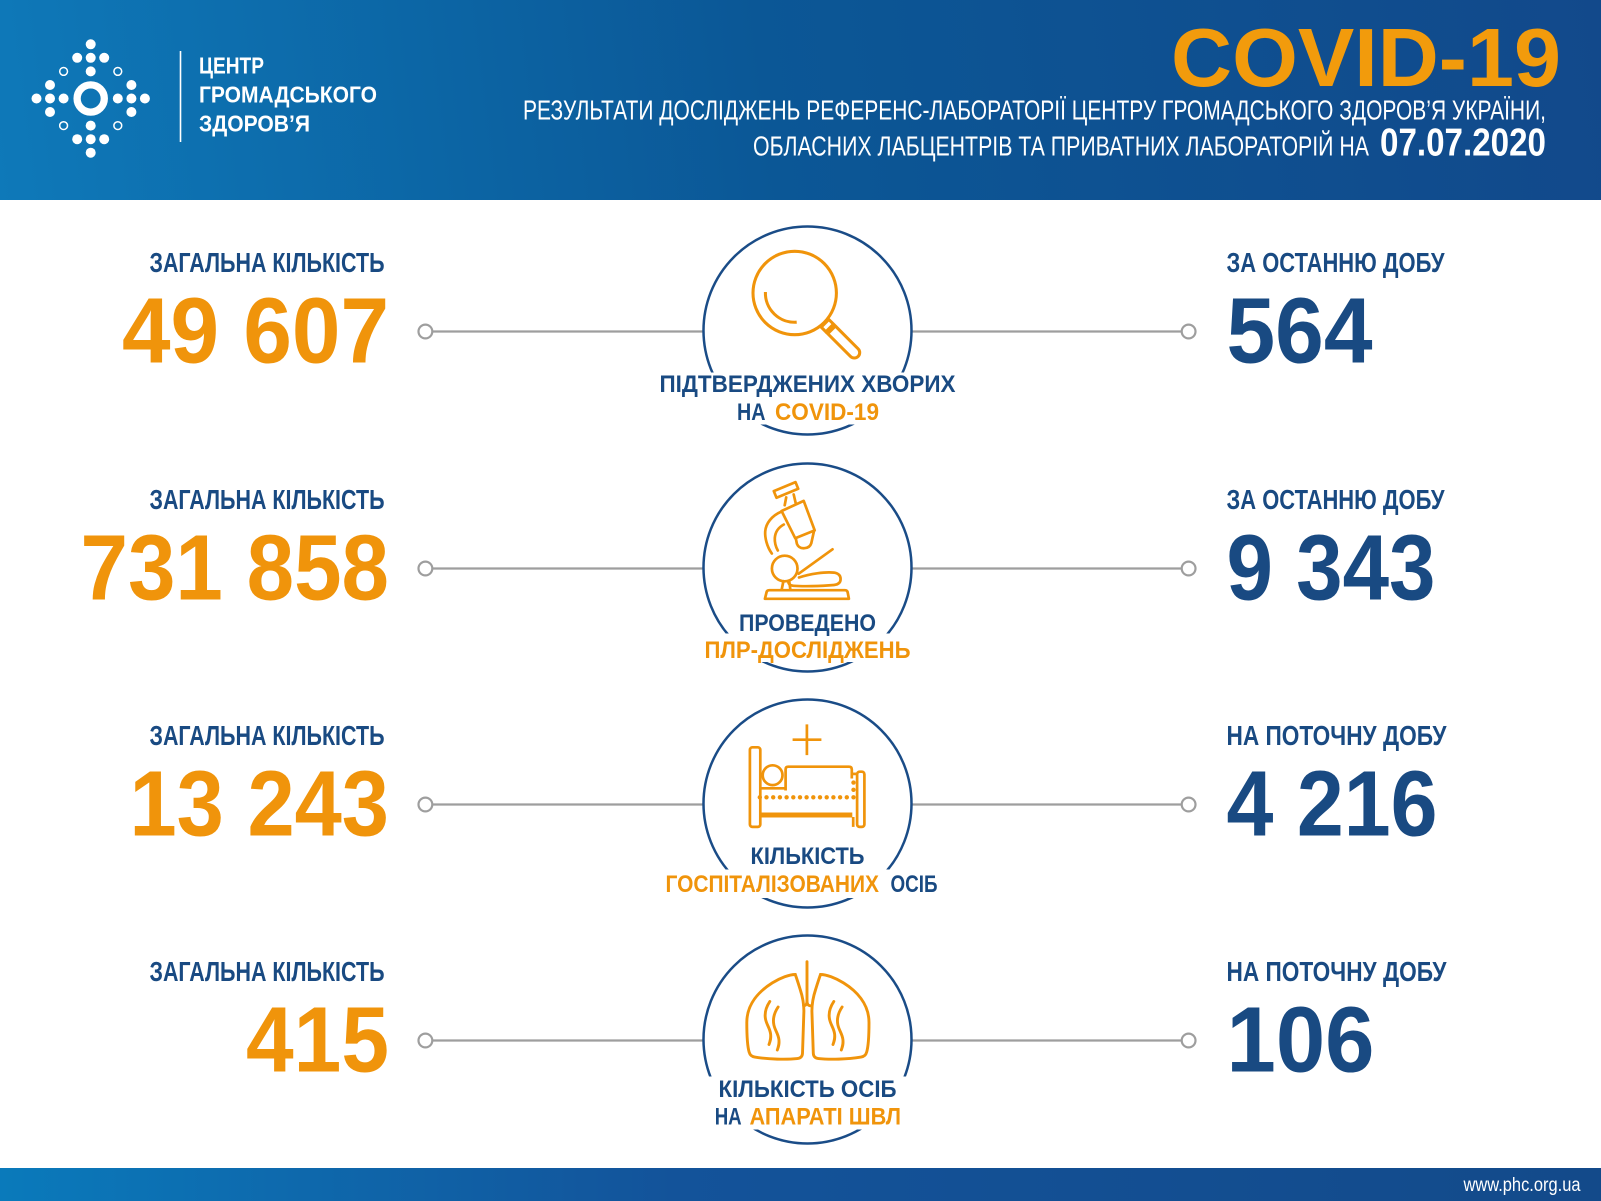 This screenshot has width=1601, height=1201. What do you see at coordinates (807, 623) in the screenshot?
I see `svg-text: ПРОВЕДЕНО` at bounding box center [807, 623].